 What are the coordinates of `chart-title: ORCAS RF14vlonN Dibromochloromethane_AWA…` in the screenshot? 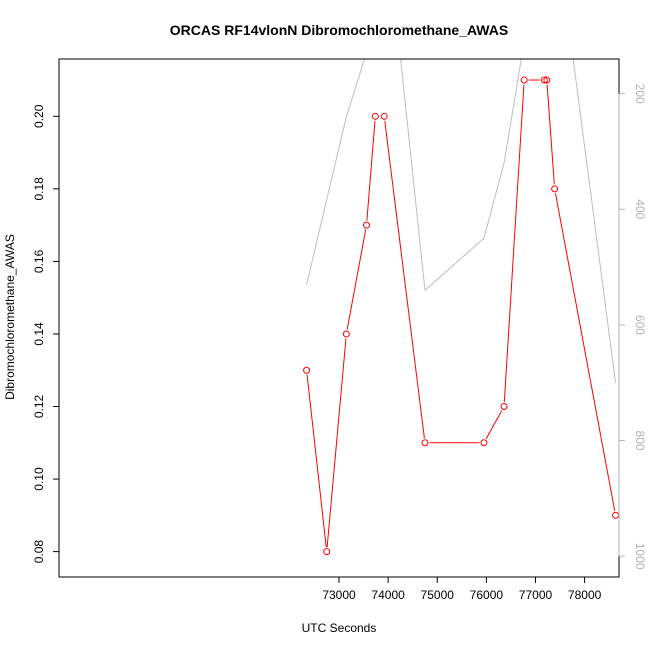 It's located at (339, 30).